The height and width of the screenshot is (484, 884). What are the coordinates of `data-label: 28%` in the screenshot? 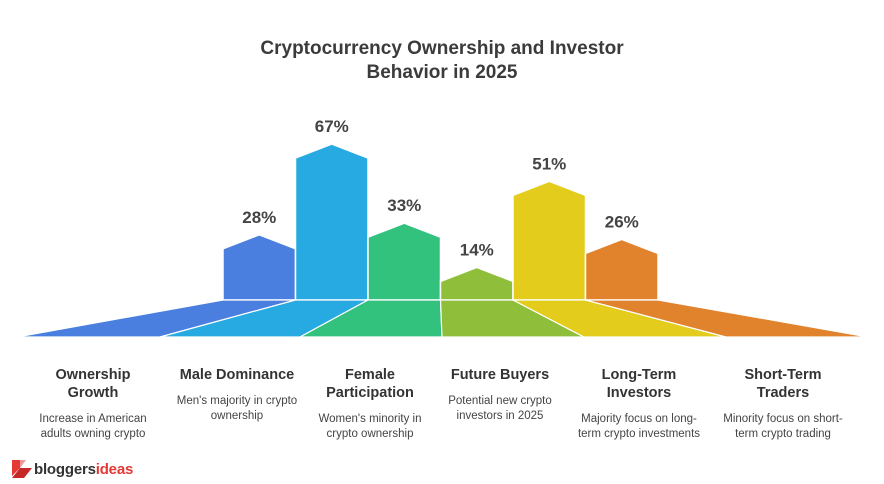 It's located at (259, 217).